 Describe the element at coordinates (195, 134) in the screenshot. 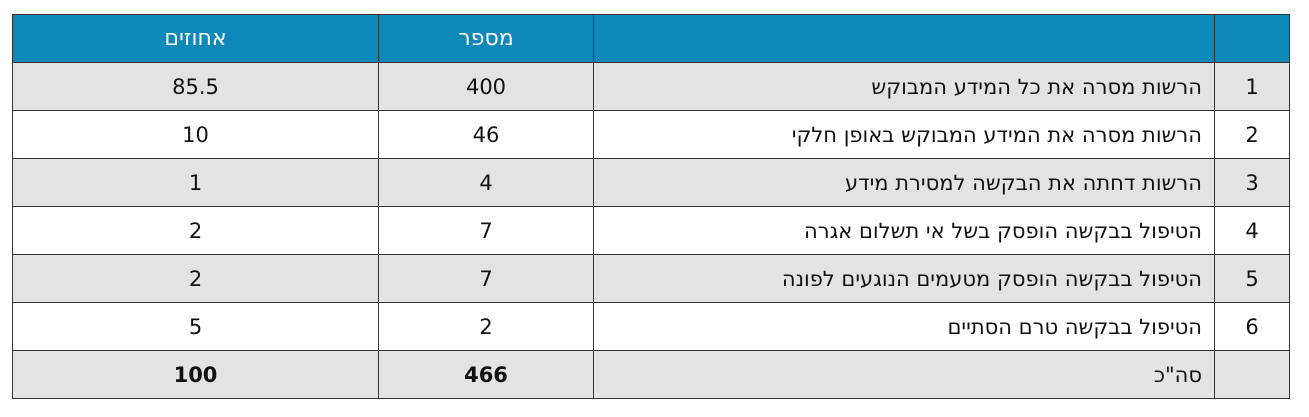

I see `row-percent: 10` at that location.